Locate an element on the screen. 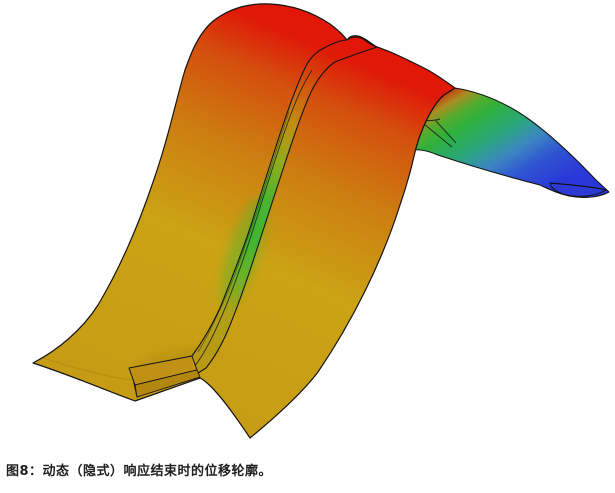  figure-caption: 图8：动态（隐式）响应结束时的位移轮廓。 is located at coordinates (139, 471).